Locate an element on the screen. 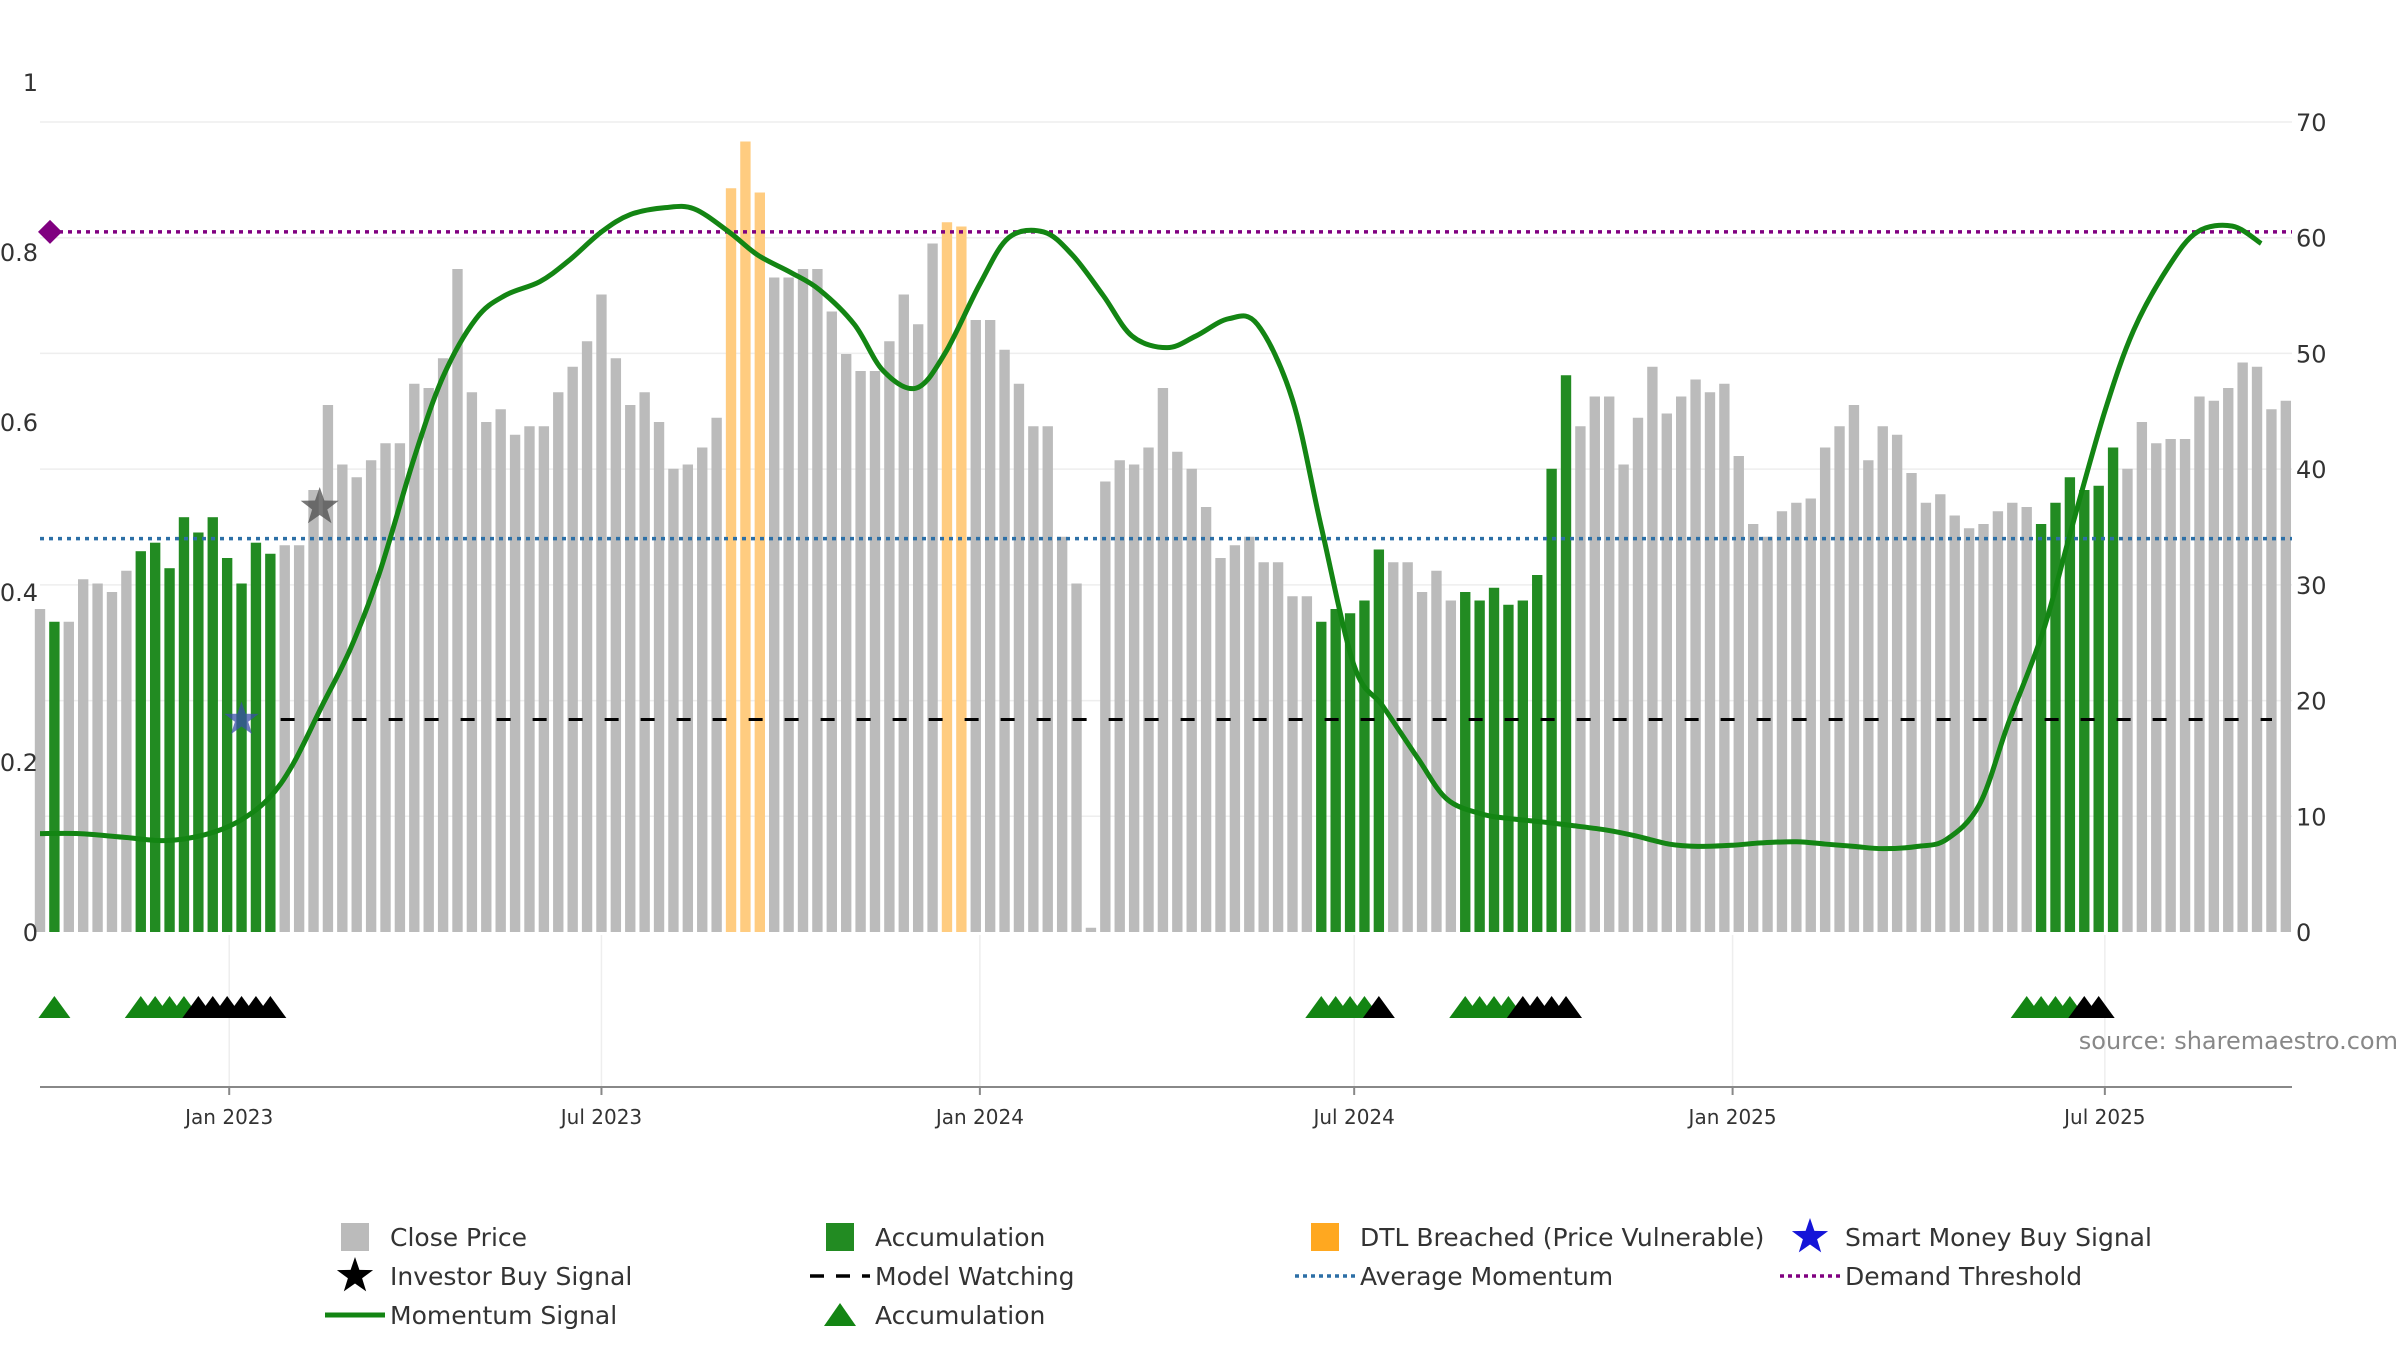 The image size is (2400, 1350). right-axis-tick-label: 40 is located at coordinates (2311, 470).